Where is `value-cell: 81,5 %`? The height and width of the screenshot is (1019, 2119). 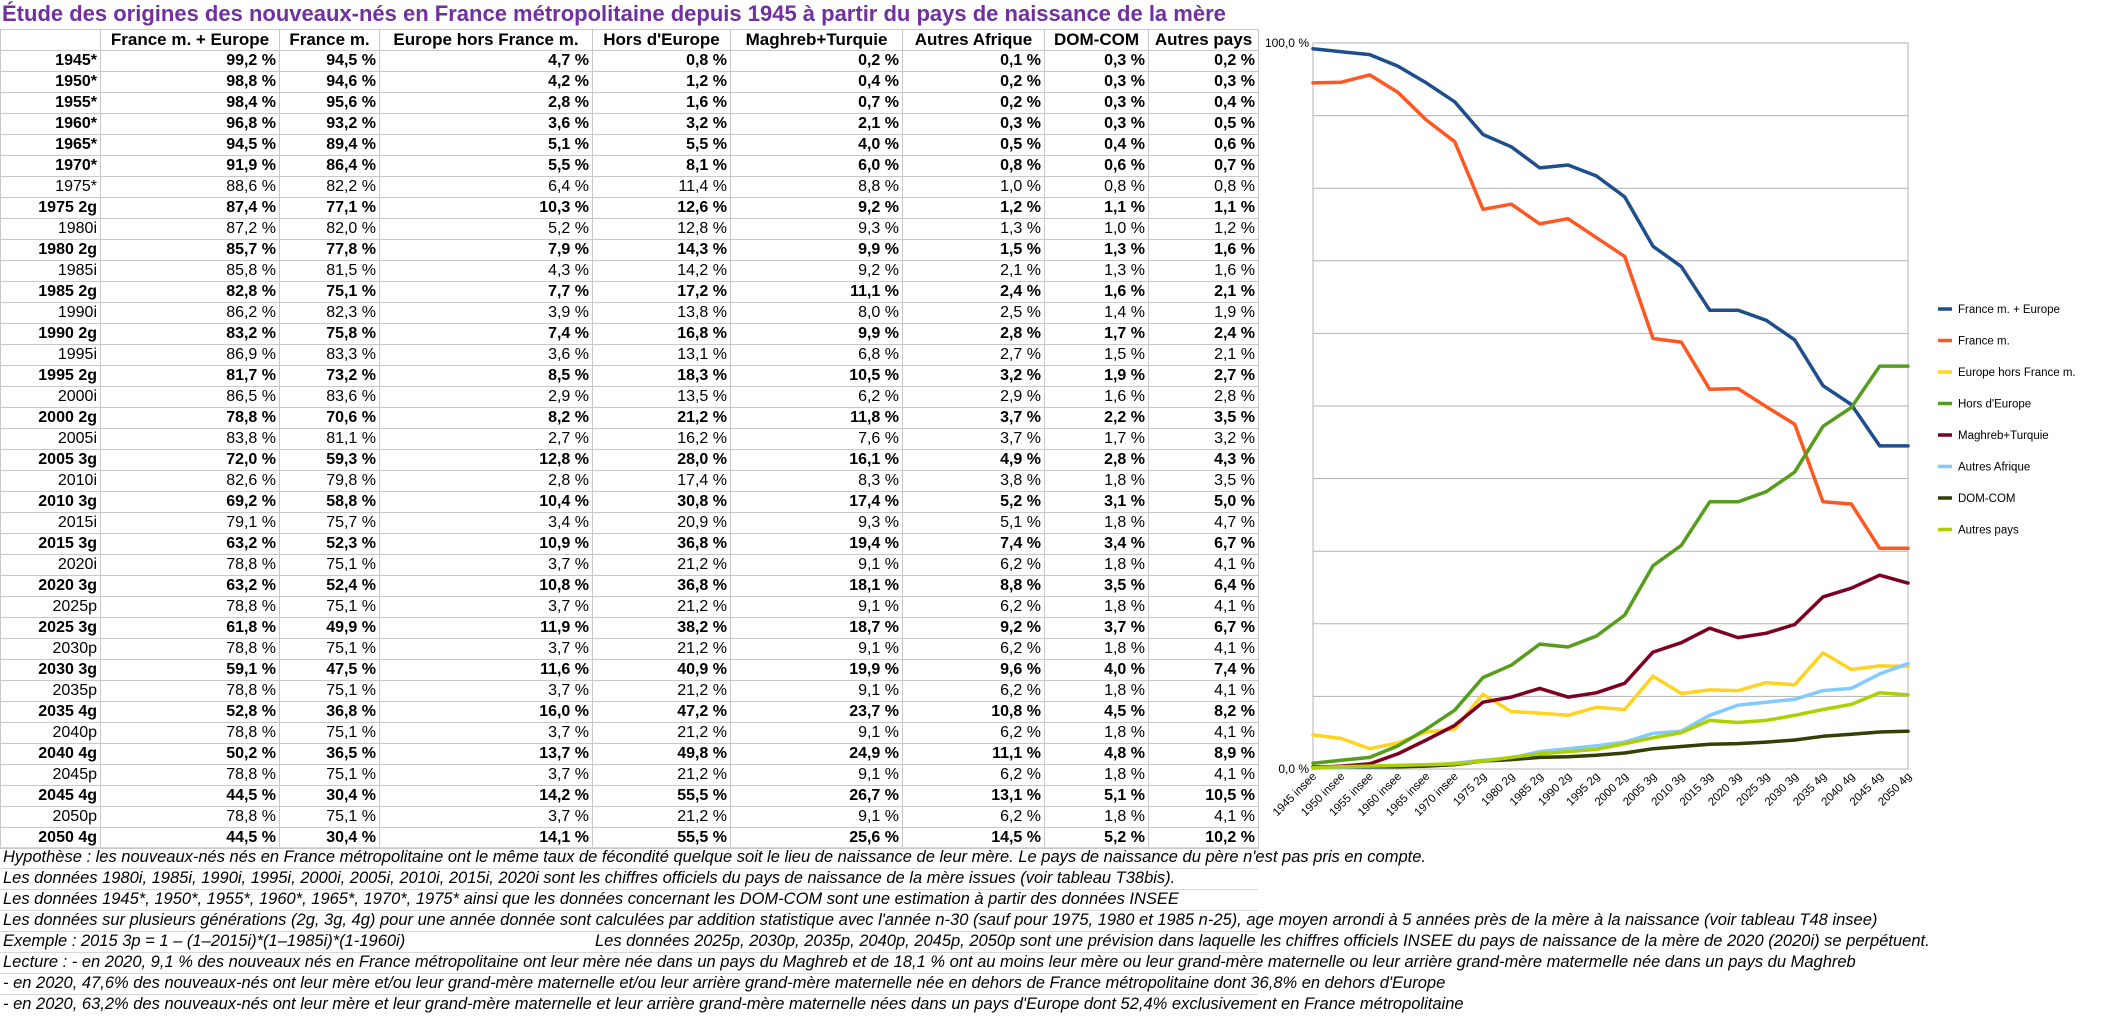
value-cell: 81,5 % is located at coordinates (329, 271).